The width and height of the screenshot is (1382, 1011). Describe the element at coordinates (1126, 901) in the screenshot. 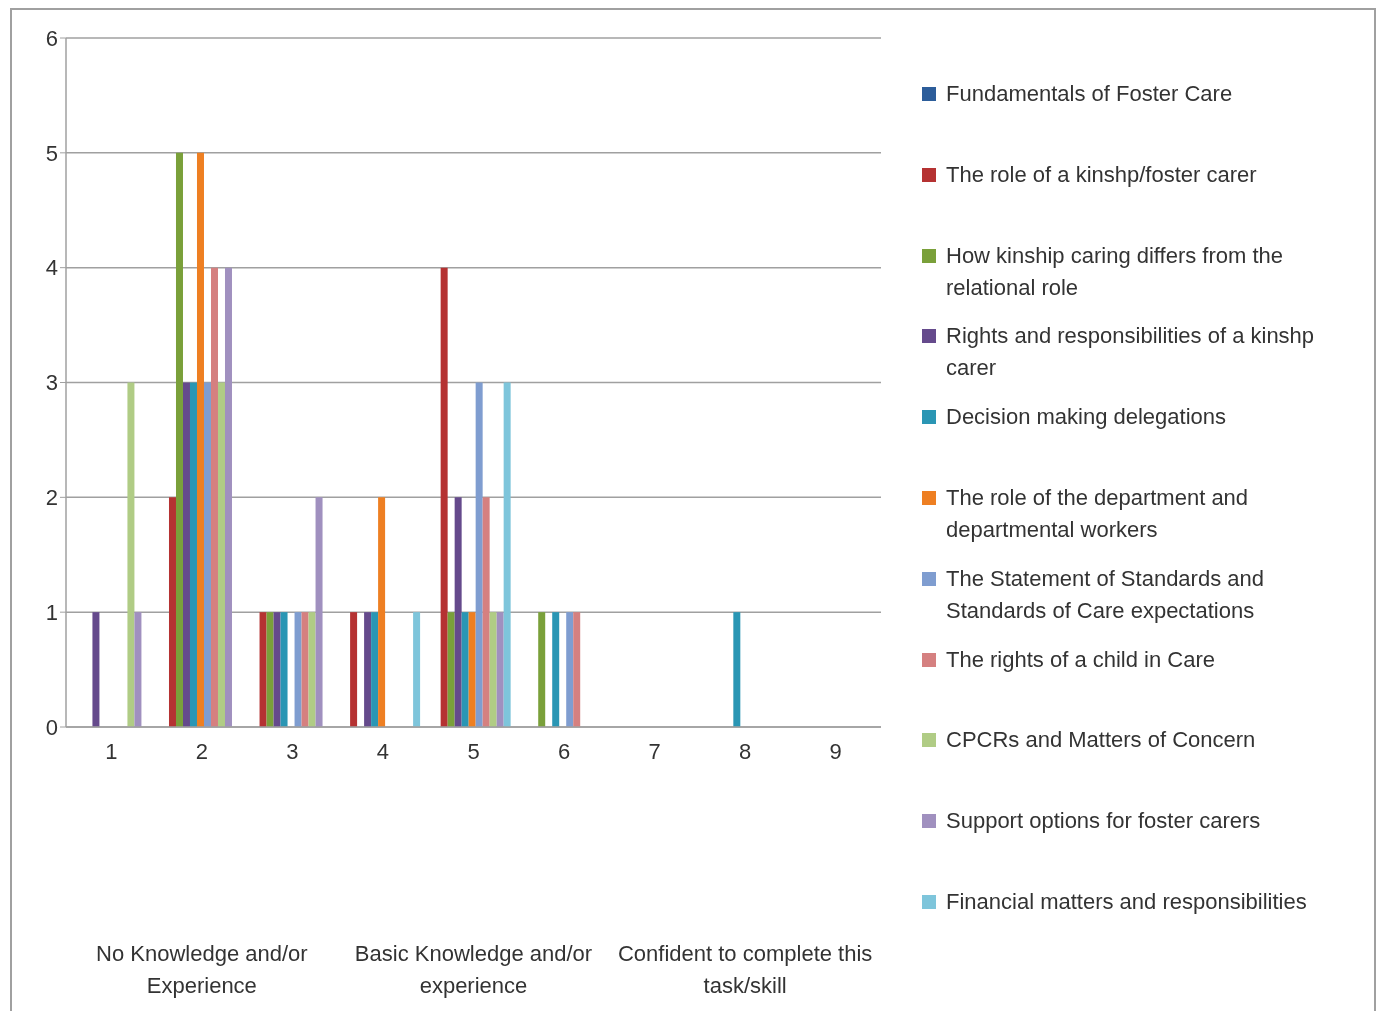

I see `legend-label: Financial matters and responsibilities` at that location.